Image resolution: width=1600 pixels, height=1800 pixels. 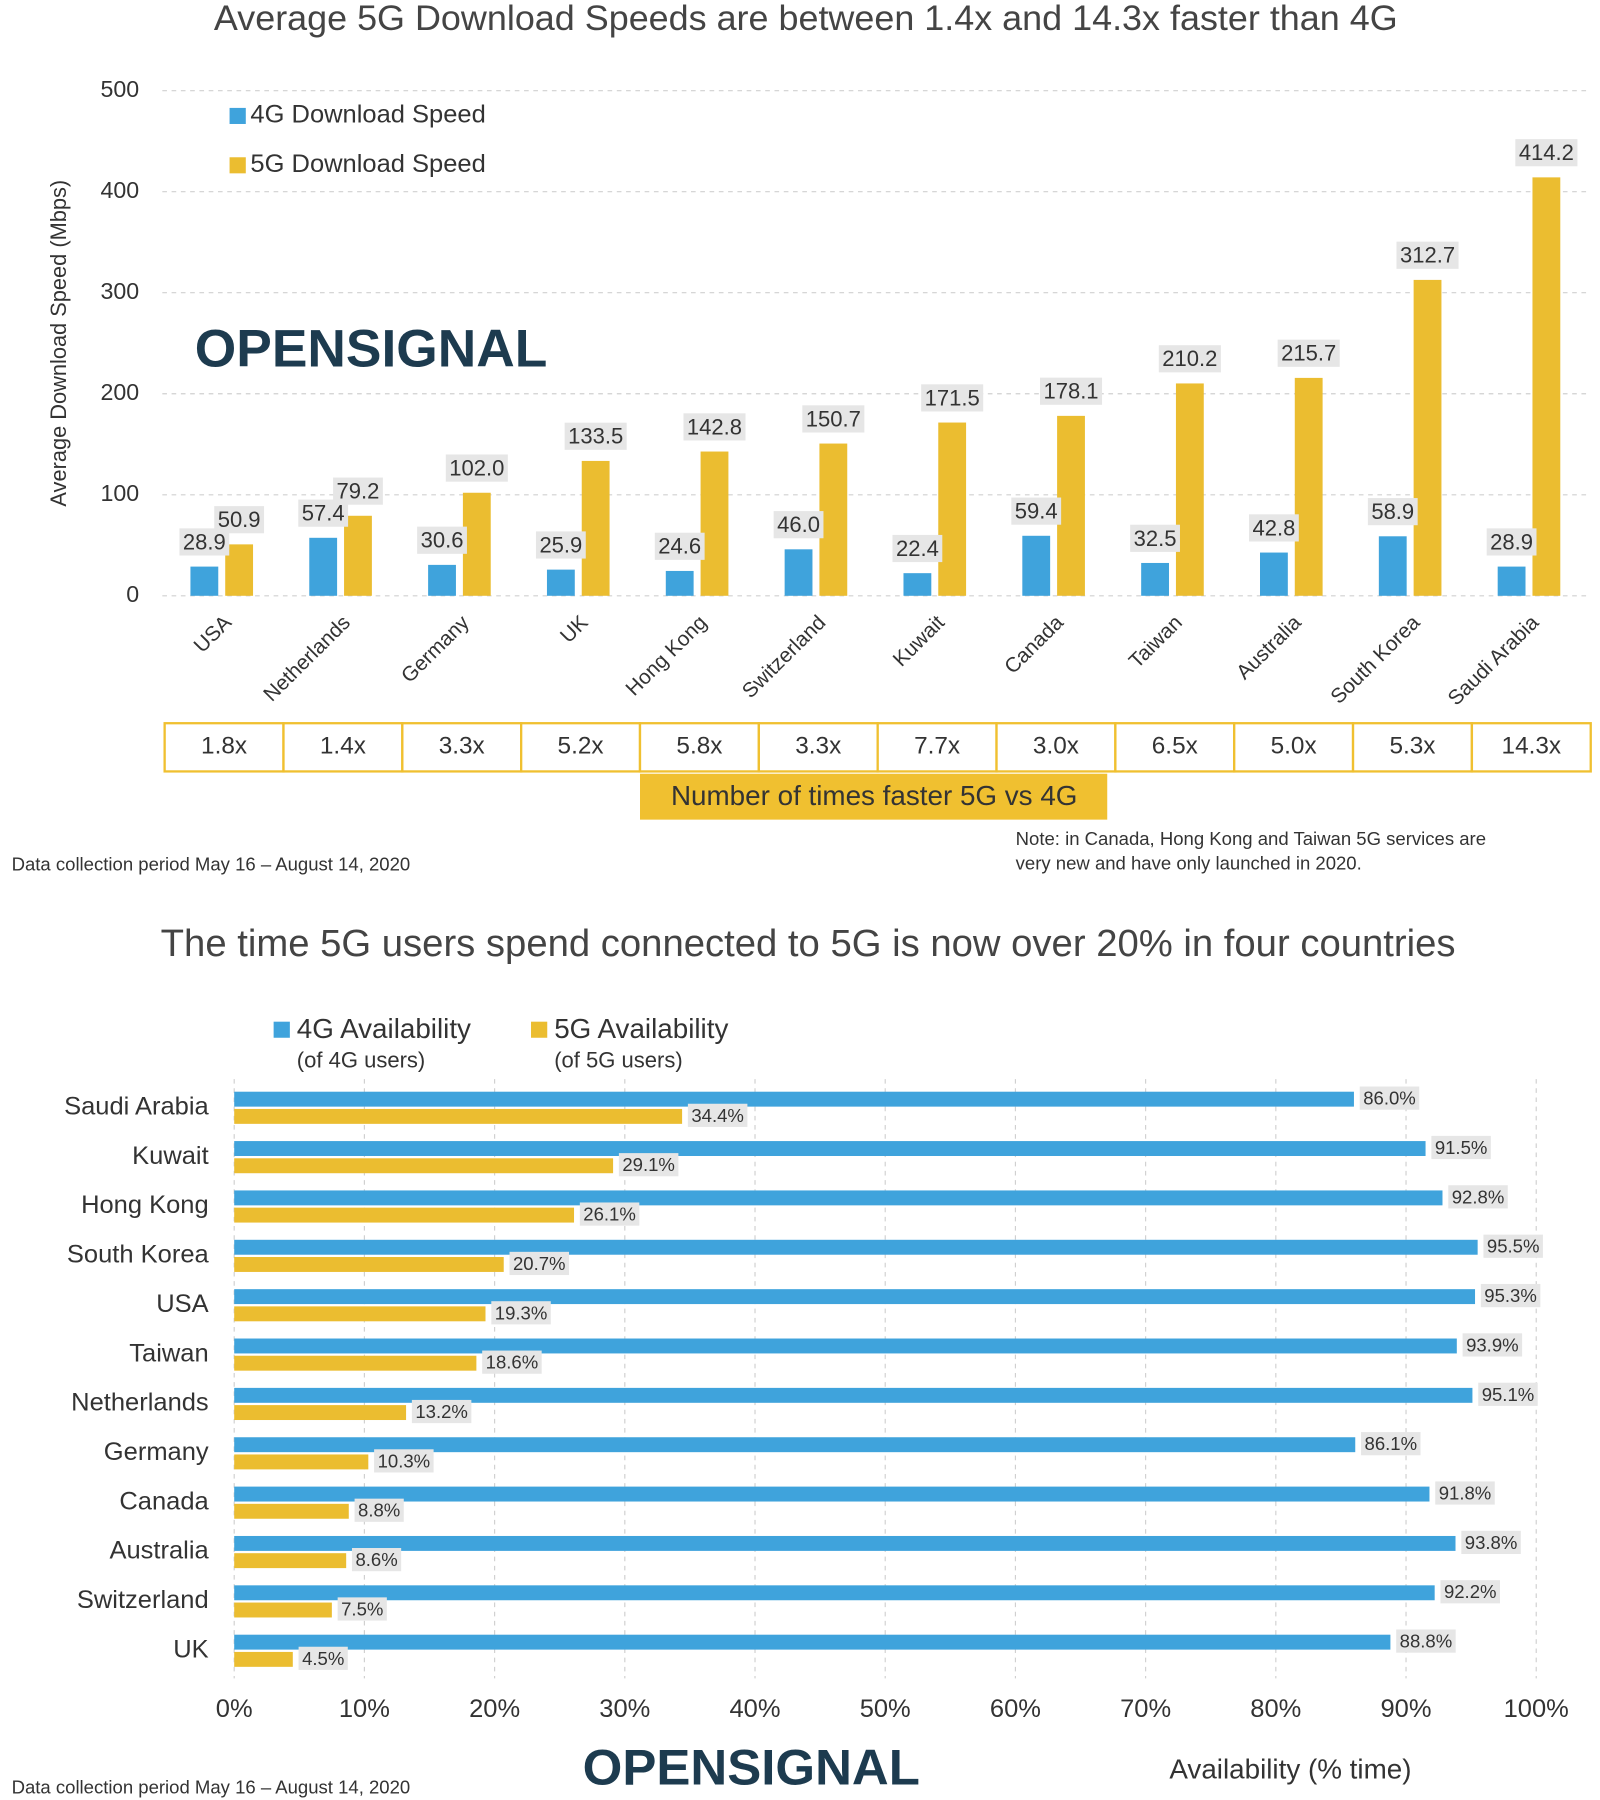 I want to click on y-axis-title: Average Download Speed (Mbps), so click(x=58, y=343).